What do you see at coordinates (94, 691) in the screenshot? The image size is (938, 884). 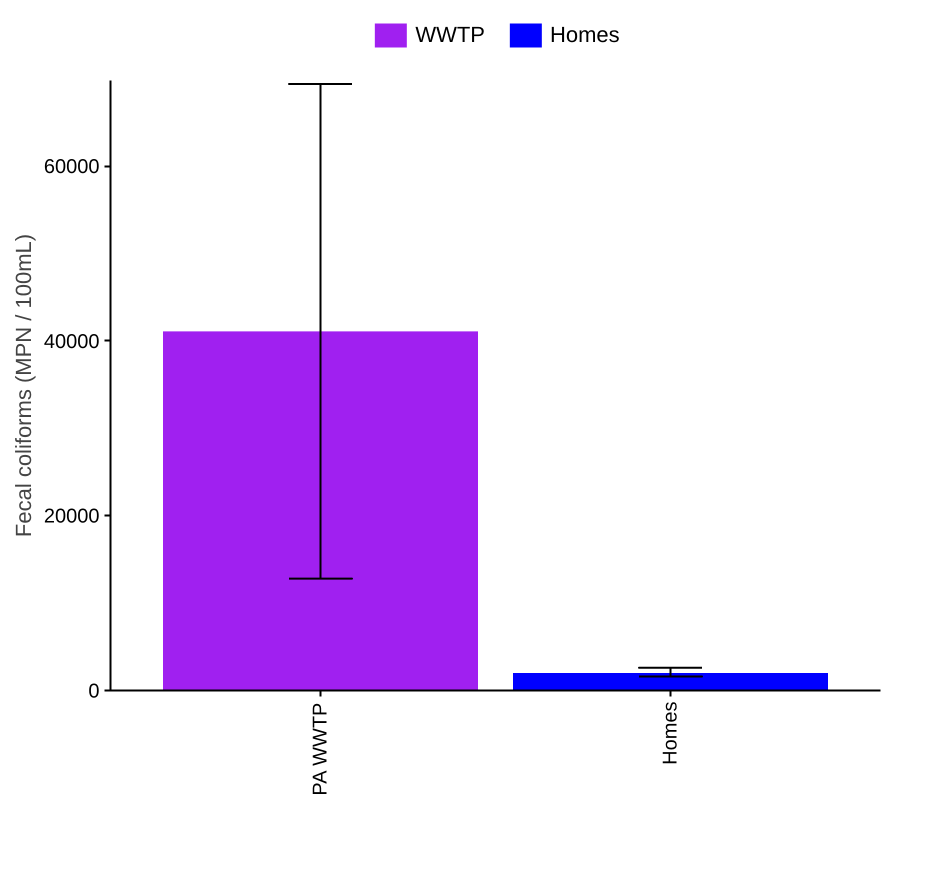 I see `y-tick-label: 0` at bounding box center [94, 691].